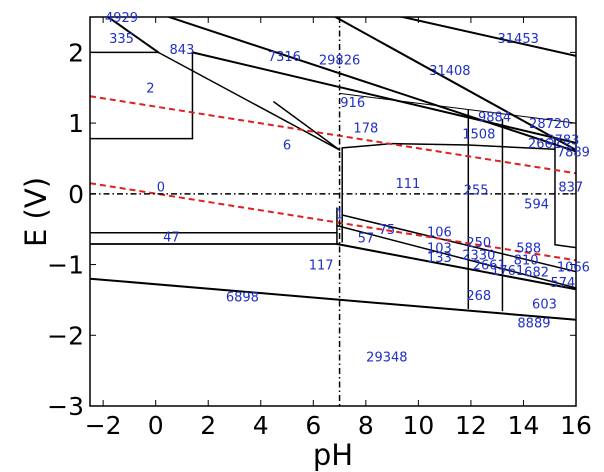  Describe the element at coordinates (352, 103) in the screenshot. I see `region-label: 916` at that location.